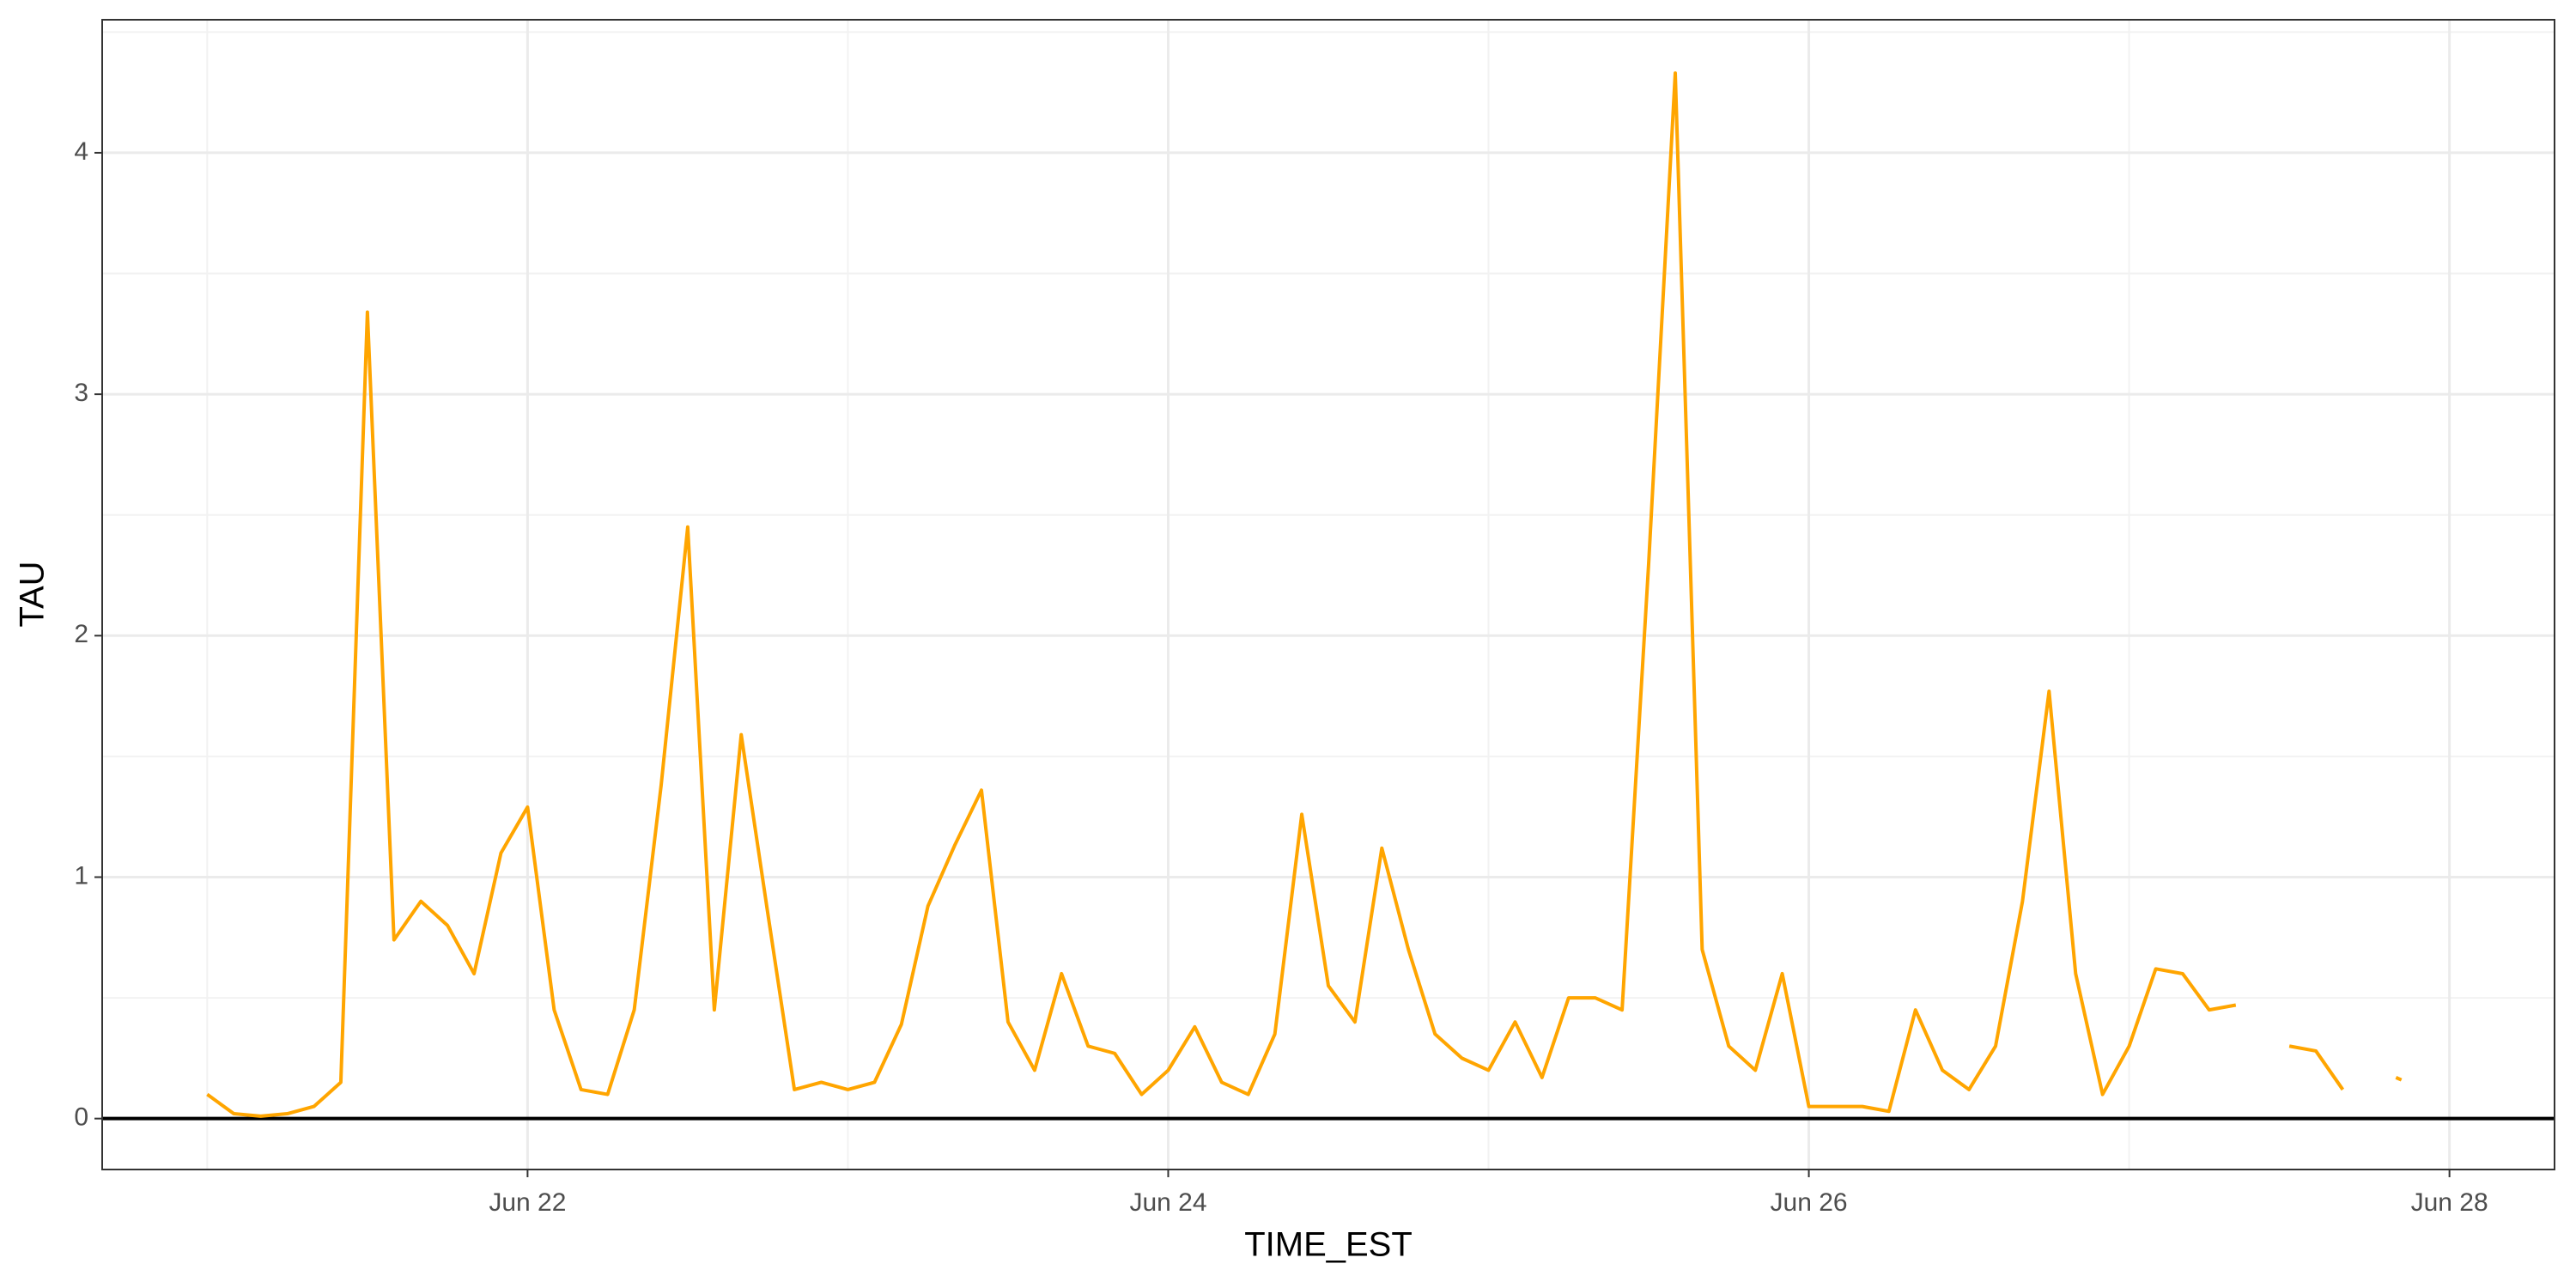  What do you see at coordinates (527, 1202) in the screenshot?
I see `x-tick-label: Jun 22` at bounding box center [527, 1202].